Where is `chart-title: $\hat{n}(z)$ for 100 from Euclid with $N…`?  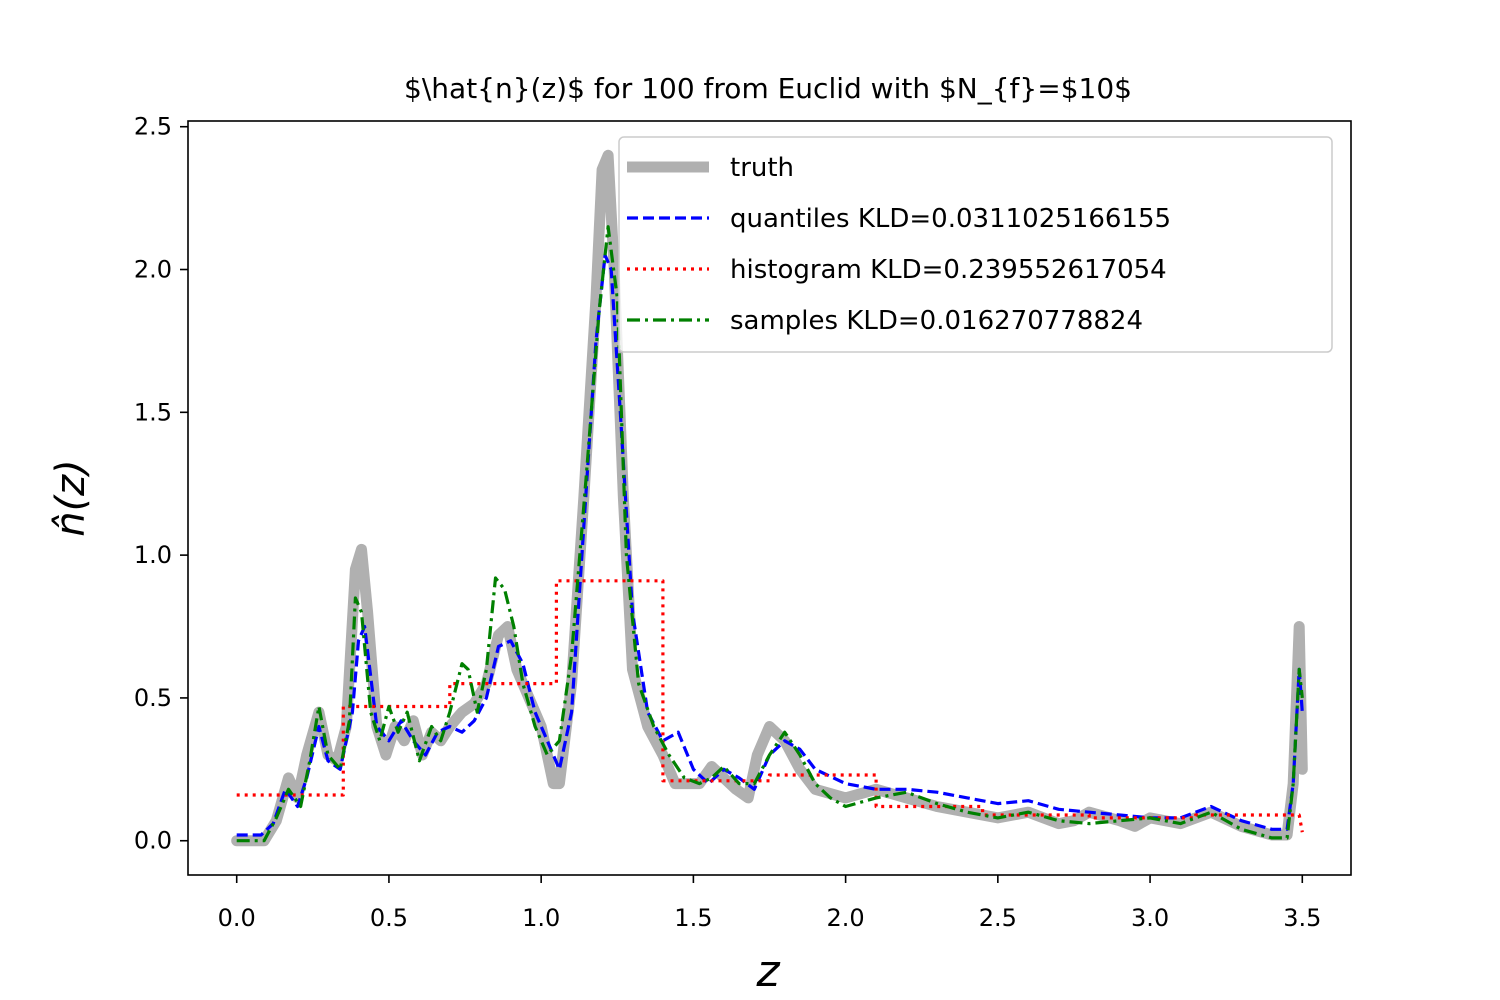
chart-title: $\hat{n}(z)$ for 100 from Euclid with $N… is located at coordinates (768, 88).